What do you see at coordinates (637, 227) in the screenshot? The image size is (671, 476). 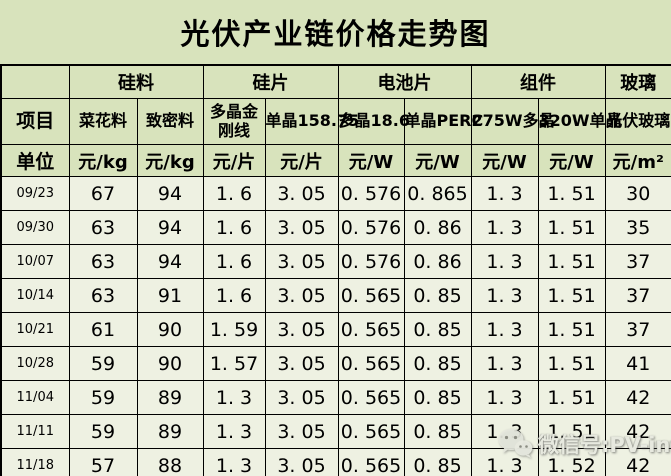 I see `value-cell: 35` at bounding box center [637, 227].